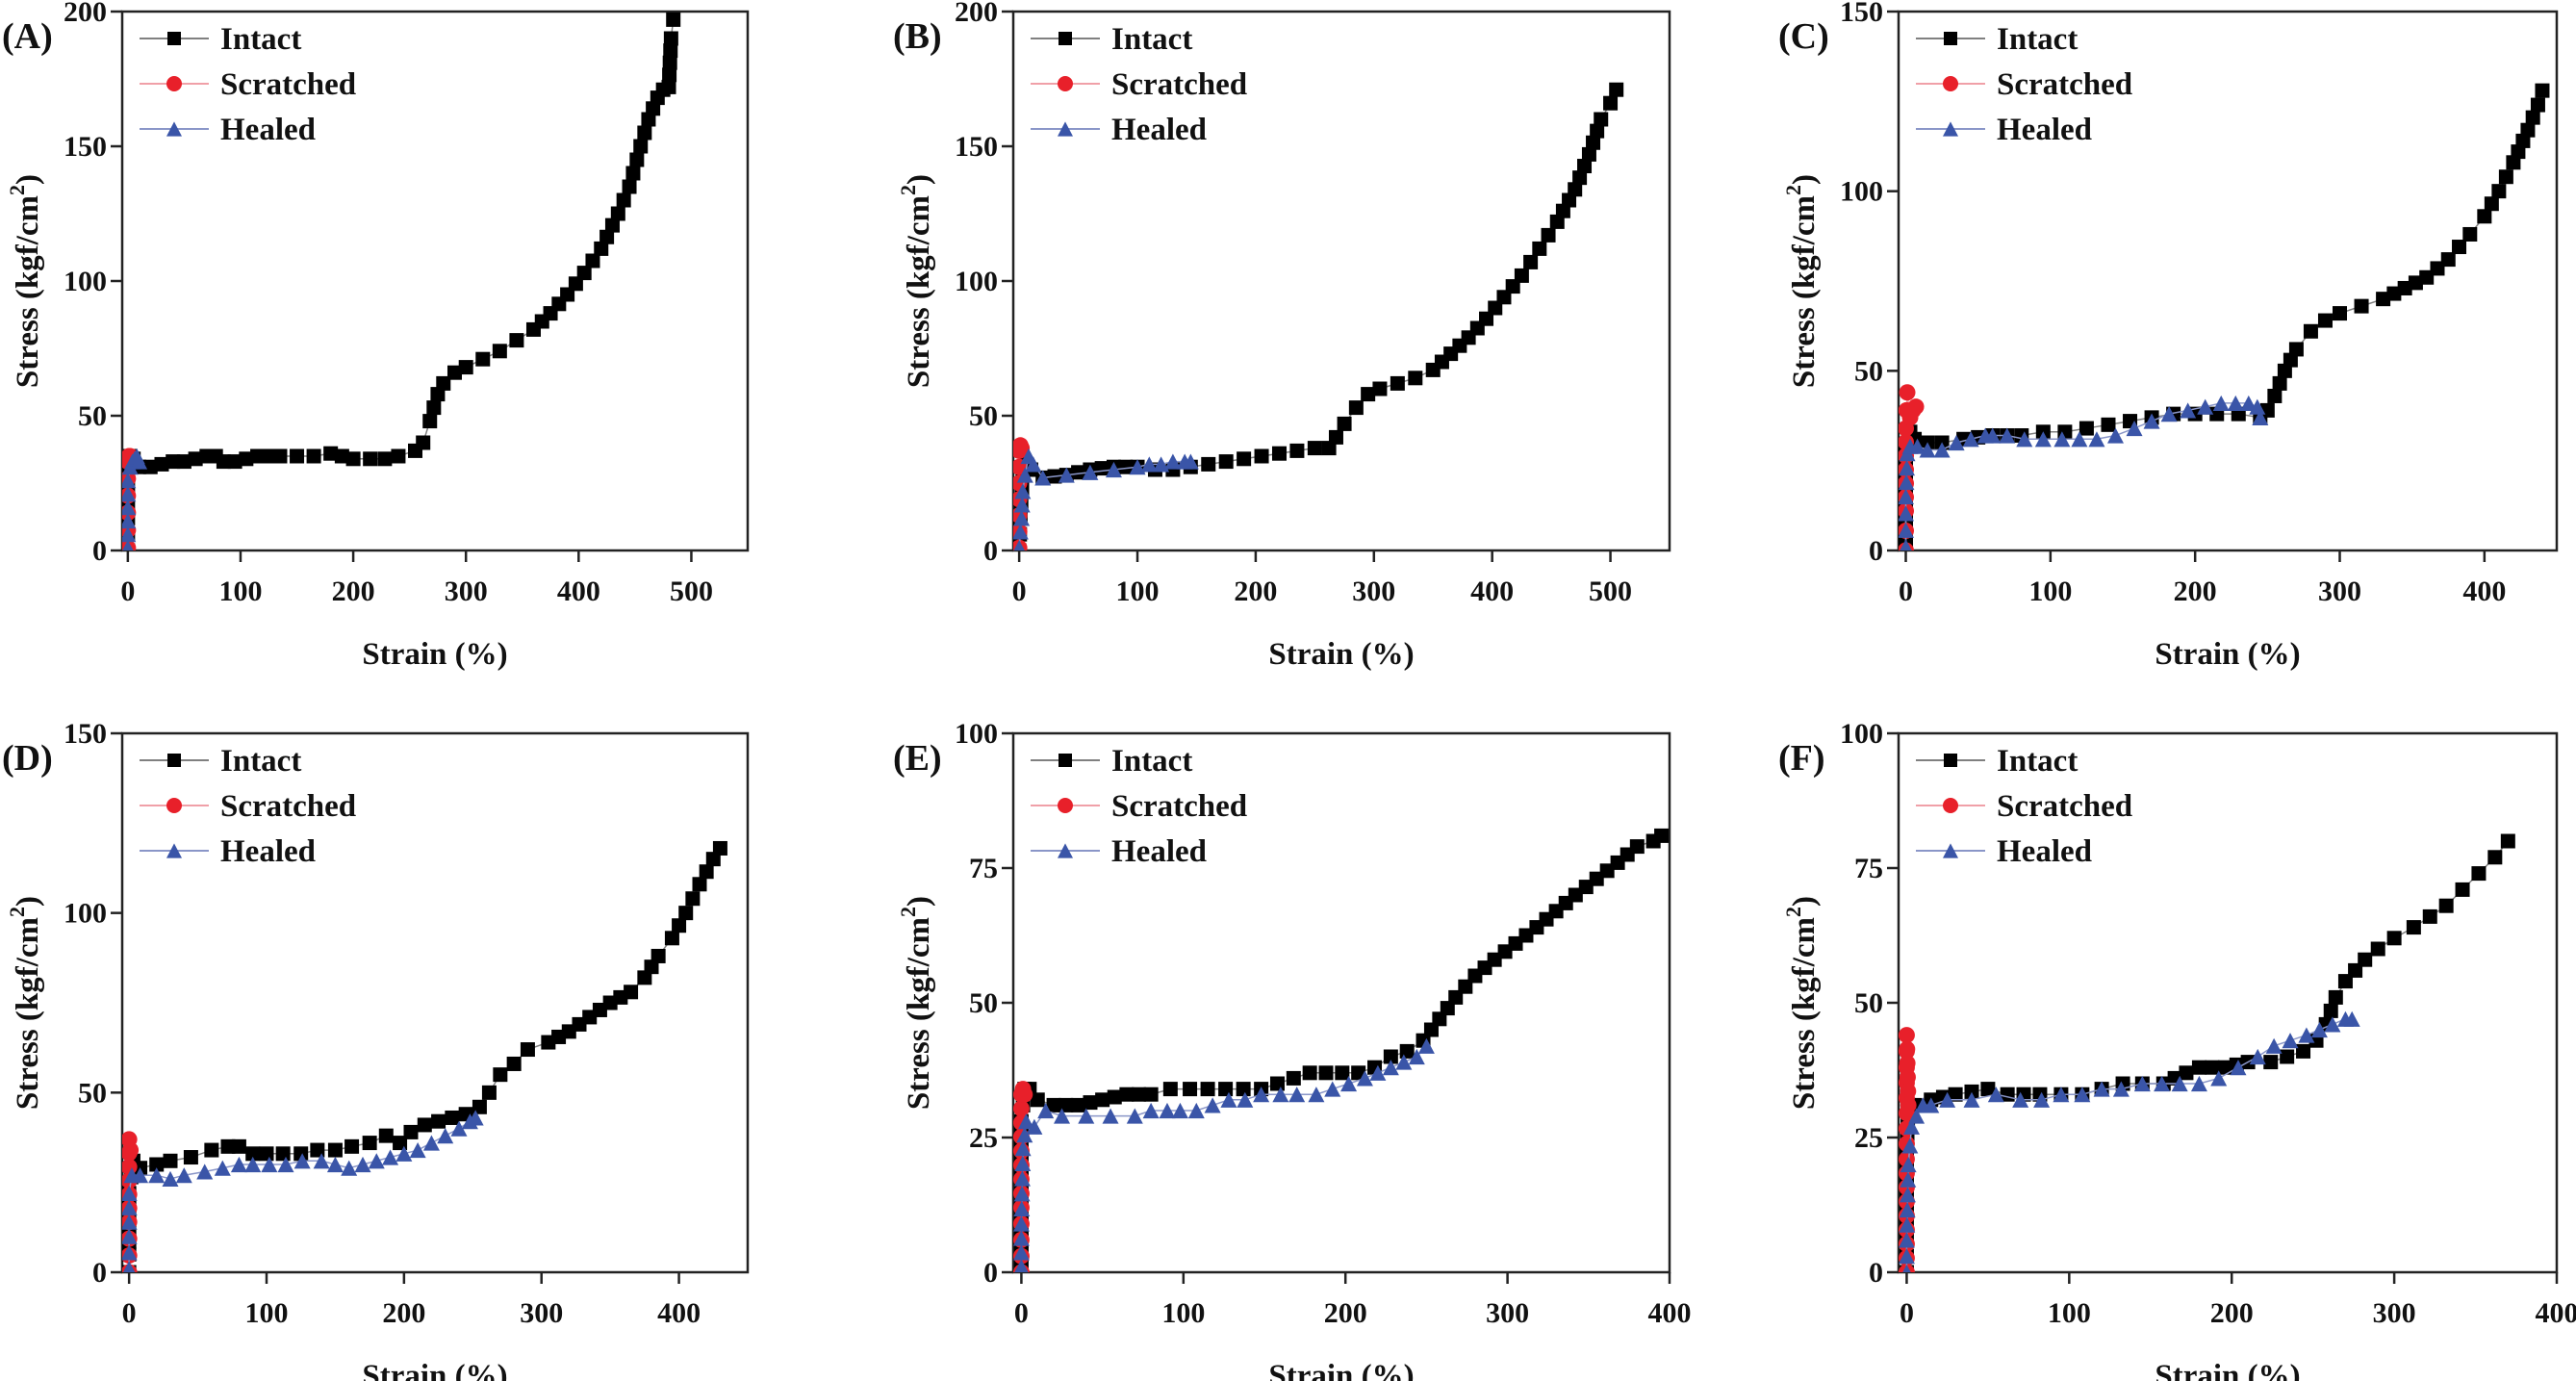 Image resolution: width=2576 pixels, height=1381 pixels. What do you see at coordinates (1908, 1091) in the screenshot?
I see `data-point-scratched` at bounding box center [1908, 1091].